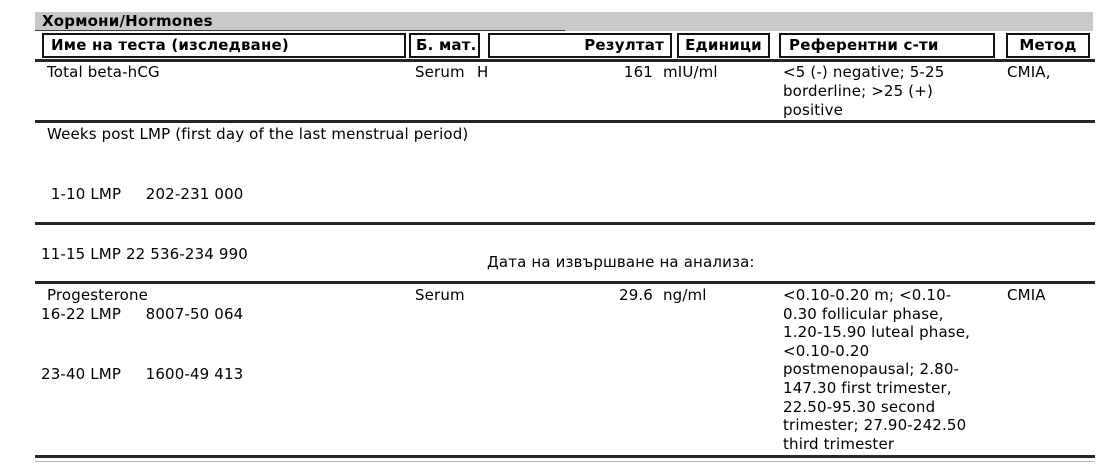 The width and height of the screenshot is (1112, 472). I want to click on column-header-test-name: Име на теста (изследване), so click(224, 45).